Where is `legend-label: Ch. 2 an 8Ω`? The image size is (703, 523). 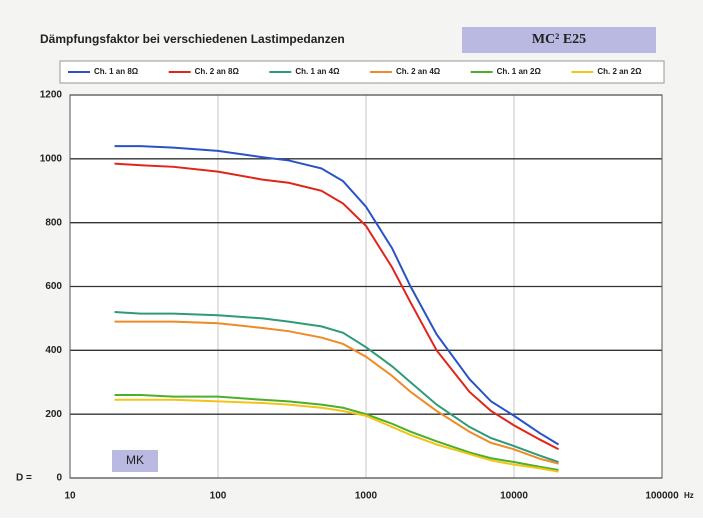 legend-label: Ch. 2 an 8Ω is located at coordinates (217, 71).